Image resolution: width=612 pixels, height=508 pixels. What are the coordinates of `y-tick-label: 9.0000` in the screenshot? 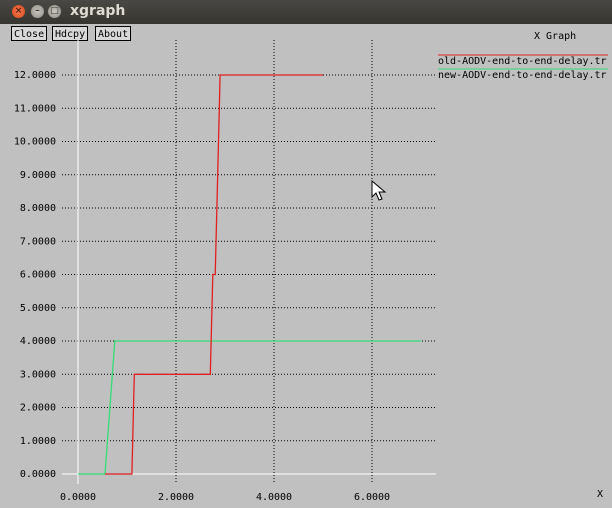 It's located at (38, 175).